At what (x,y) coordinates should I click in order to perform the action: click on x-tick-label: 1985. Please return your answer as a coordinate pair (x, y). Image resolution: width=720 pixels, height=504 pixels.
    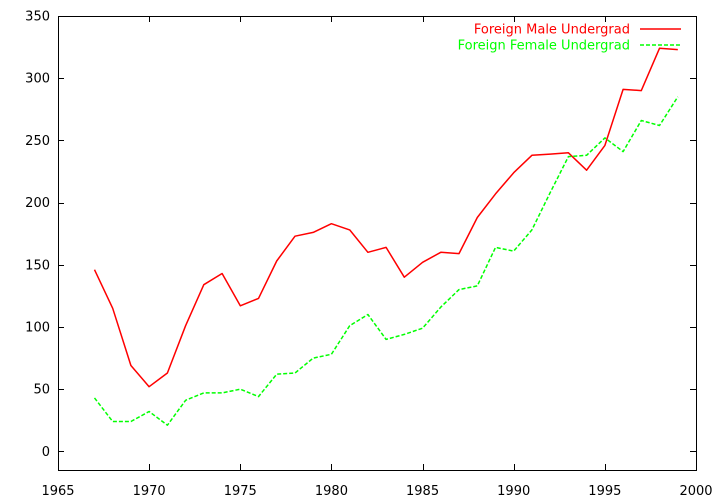
    Looking at the image, I should click on (422, 491).